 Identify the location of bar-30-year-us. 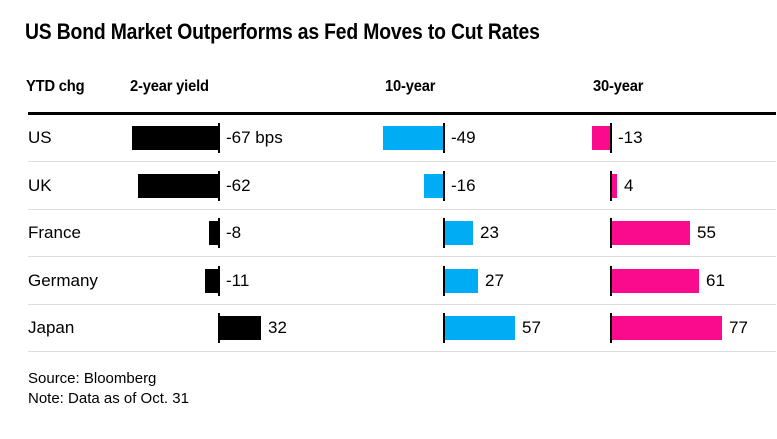
(601, 138).